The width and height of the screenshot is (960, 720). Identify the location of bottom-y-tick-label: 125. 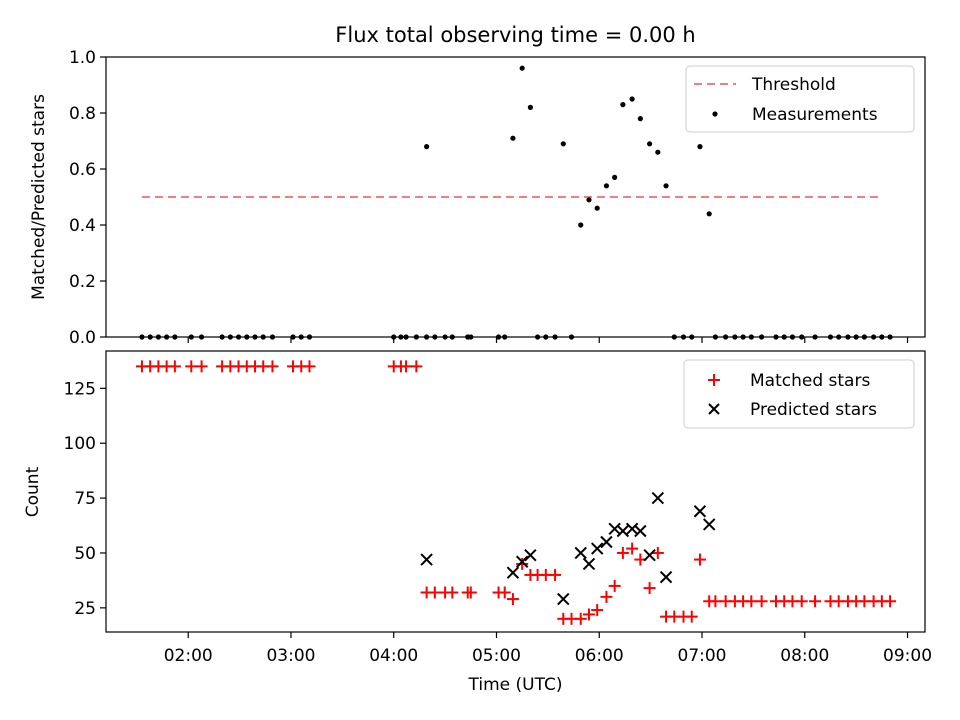
(80, 389).